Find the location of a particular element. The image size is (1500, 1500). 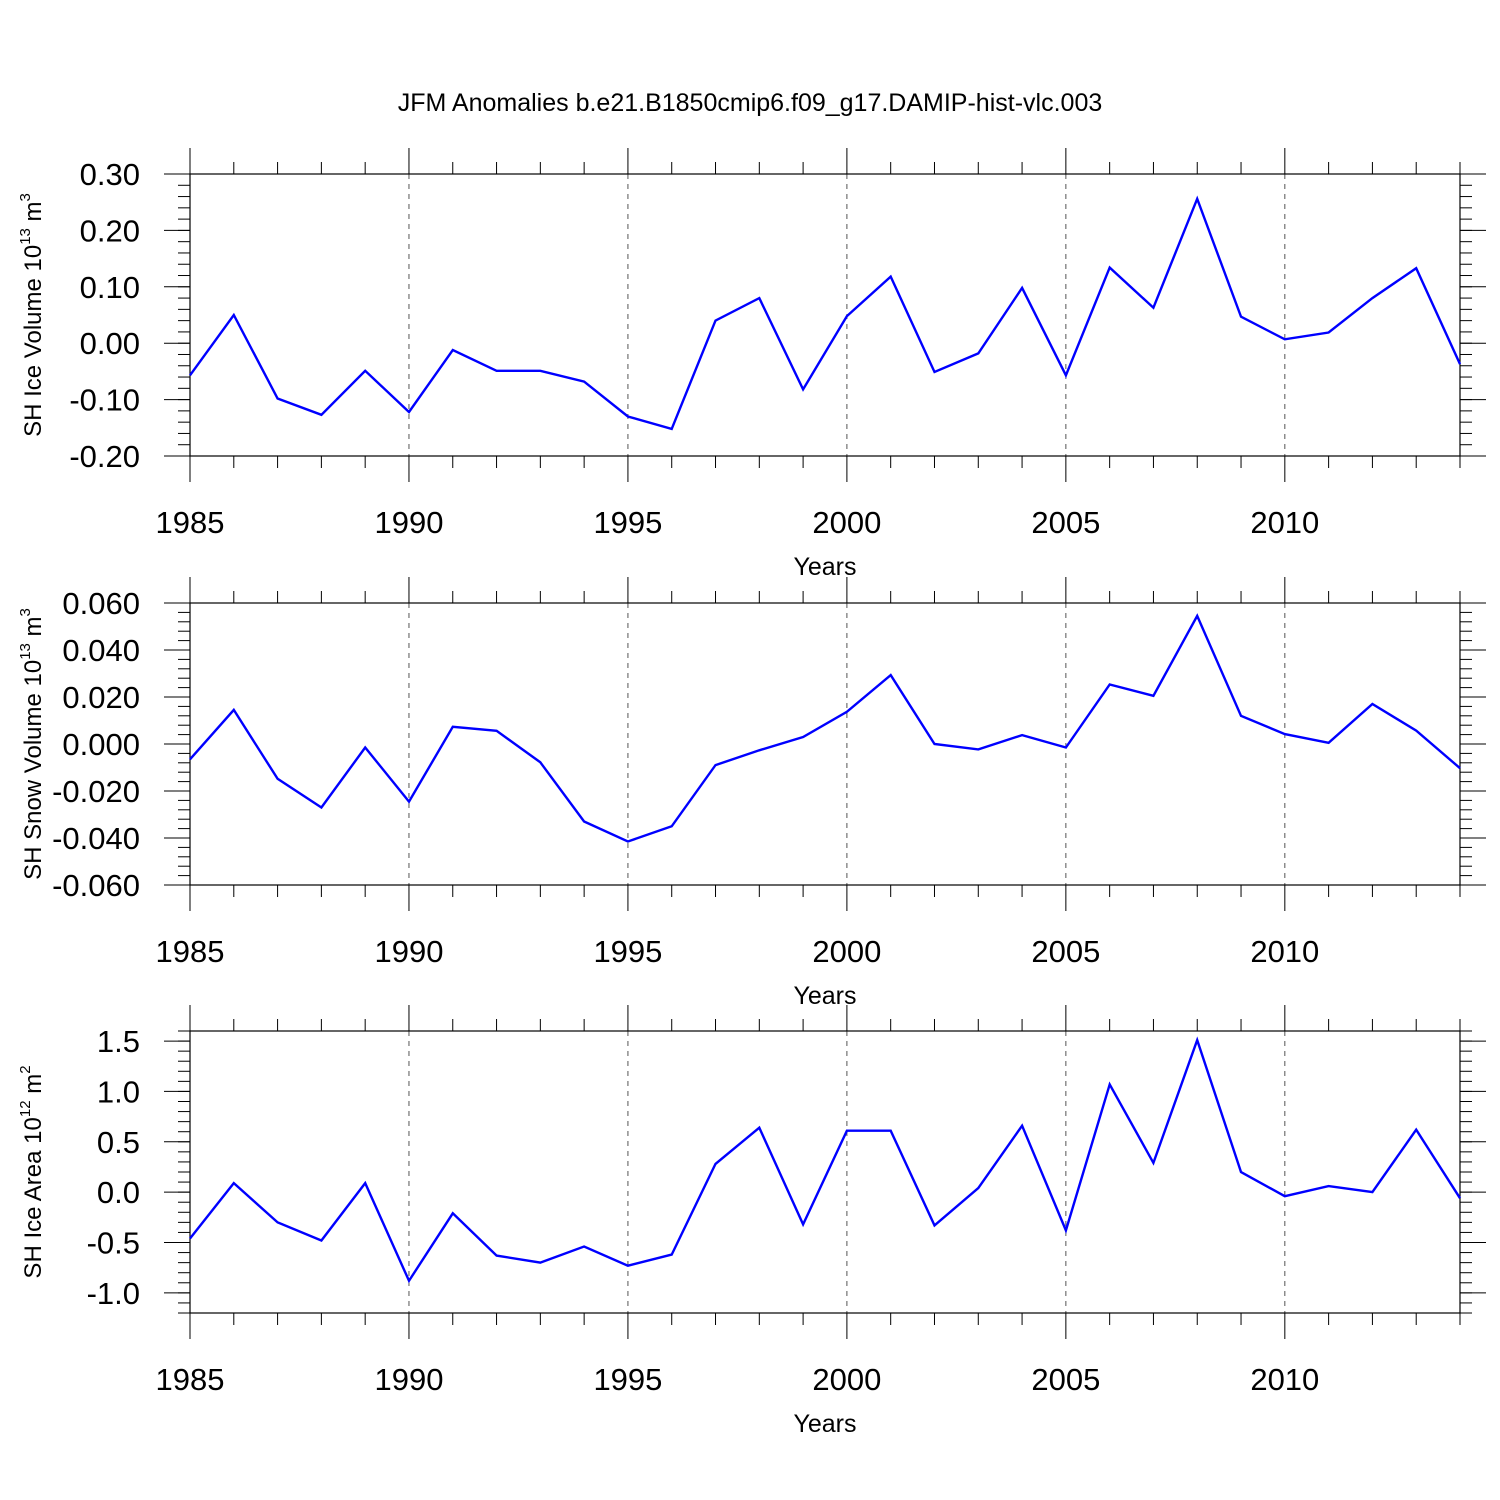

ice-volume-ylabel: SH Ice Volume 1013 m3 is located at coordinates (32, 315).